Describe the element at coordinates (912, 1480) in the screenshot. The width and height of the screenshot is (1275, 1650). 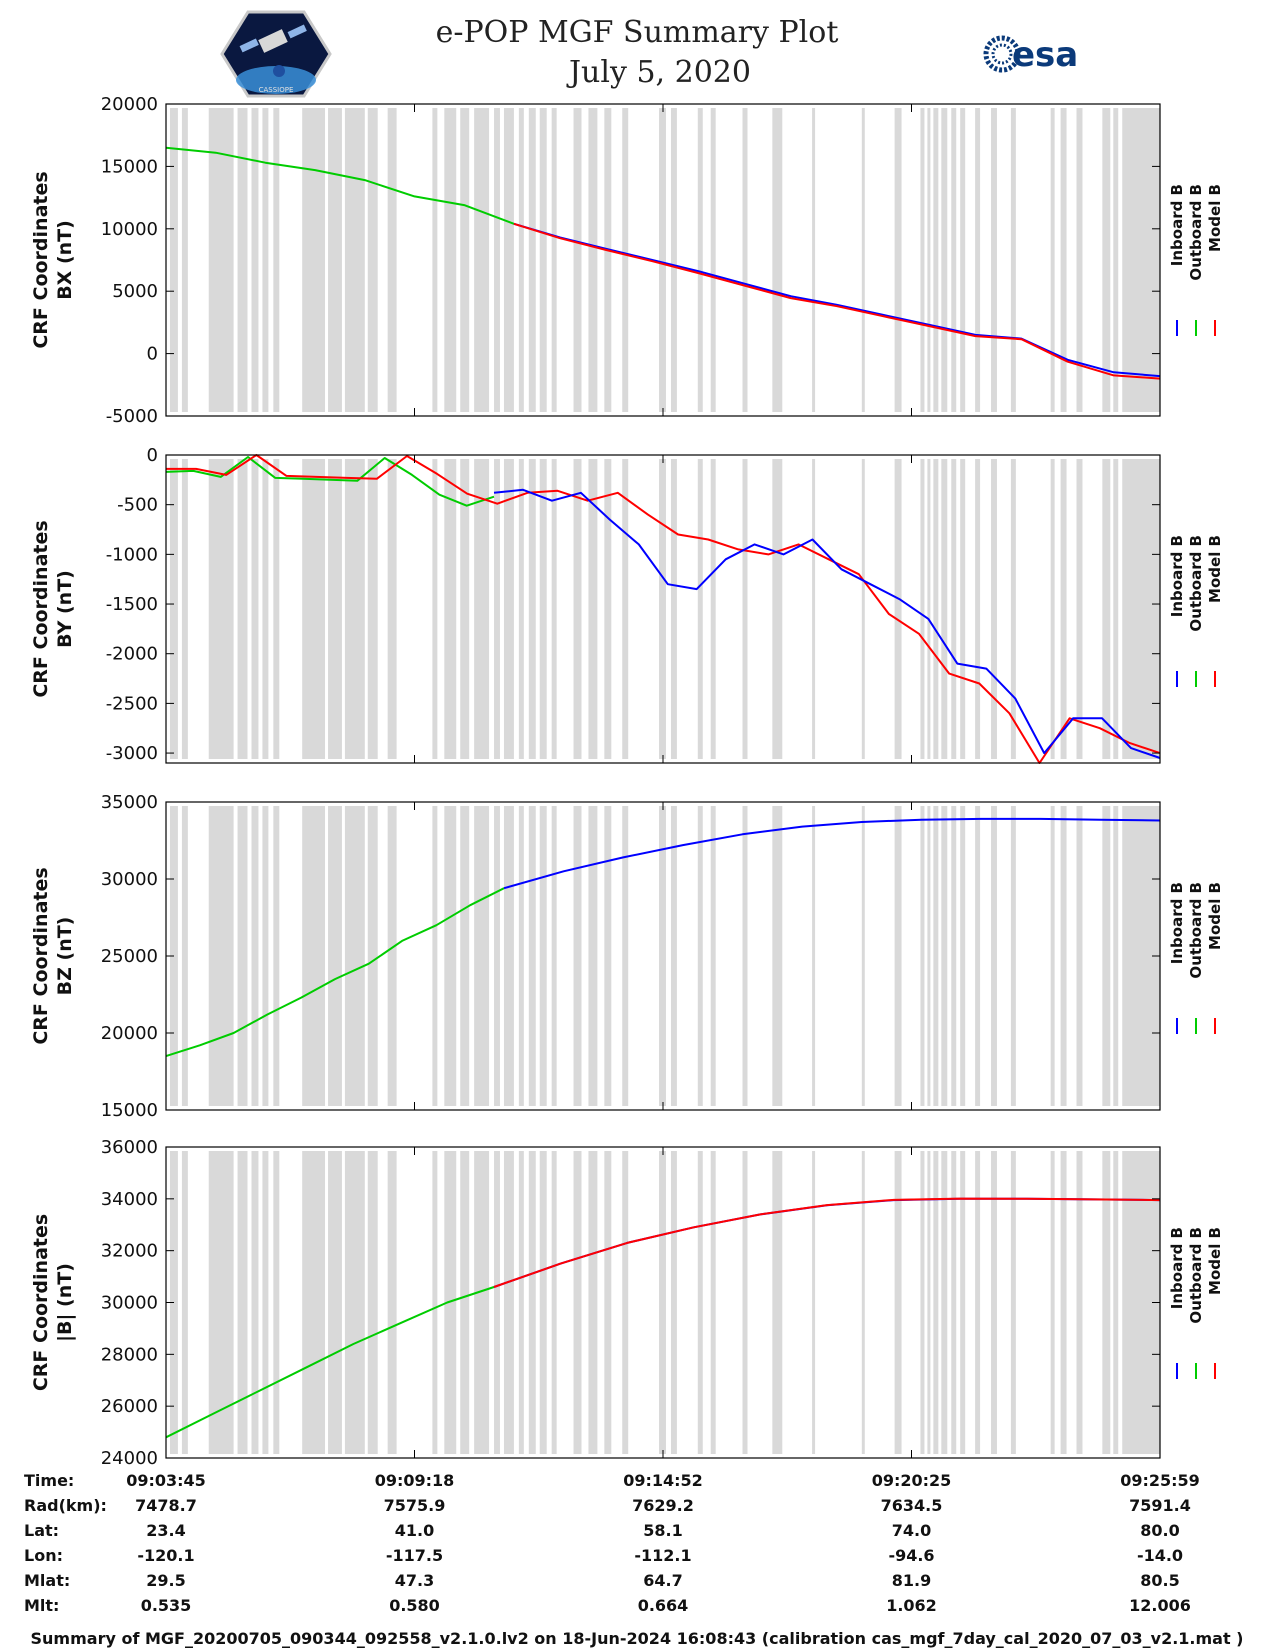
I see `table-cell: 09:20:25` at that location.